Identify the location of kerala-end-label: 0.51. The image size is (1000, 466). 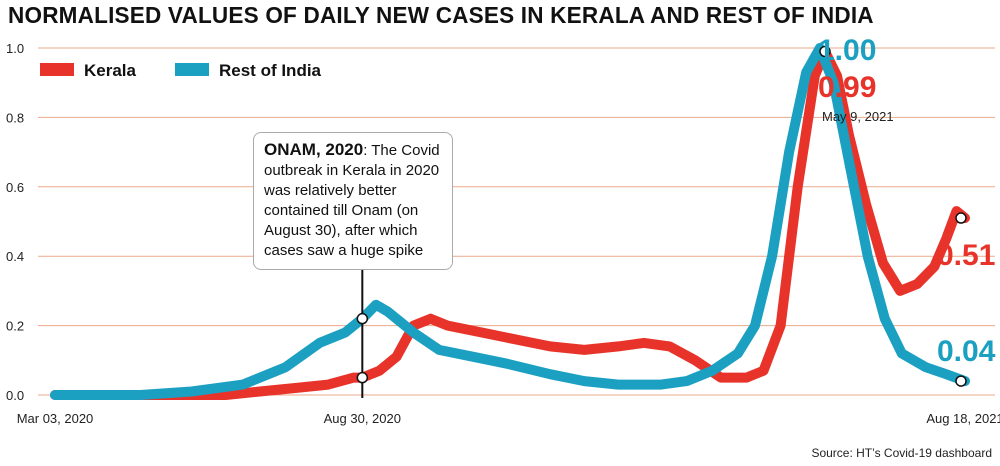
(966, 255).